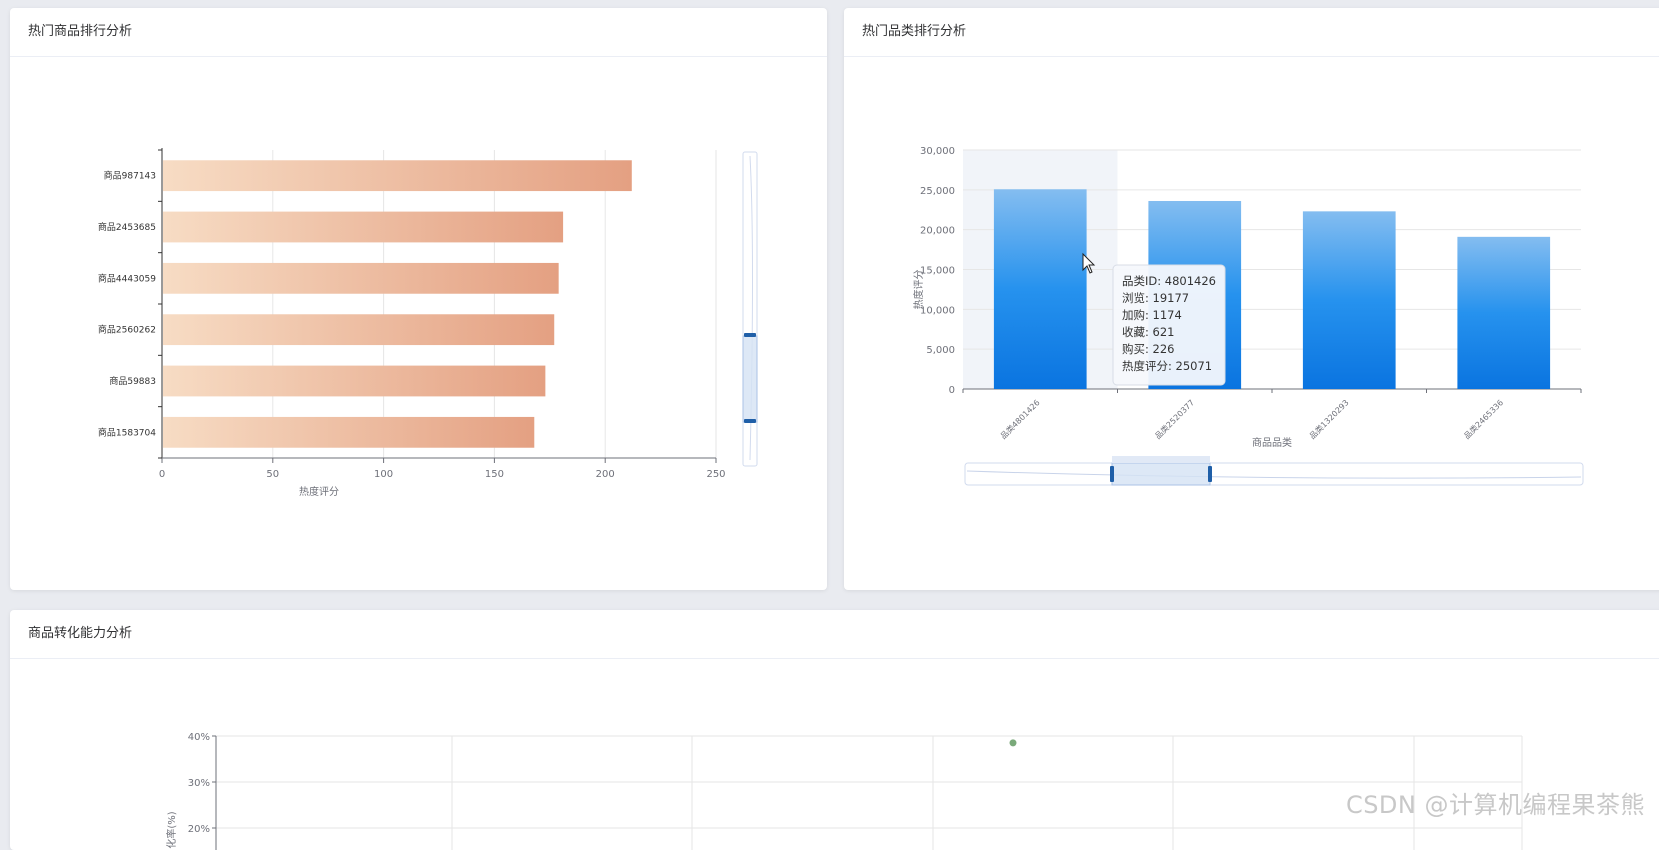 The image size is (1659, 850). I want to click on x-axis-title: 商品品类, so click(1272, 442).